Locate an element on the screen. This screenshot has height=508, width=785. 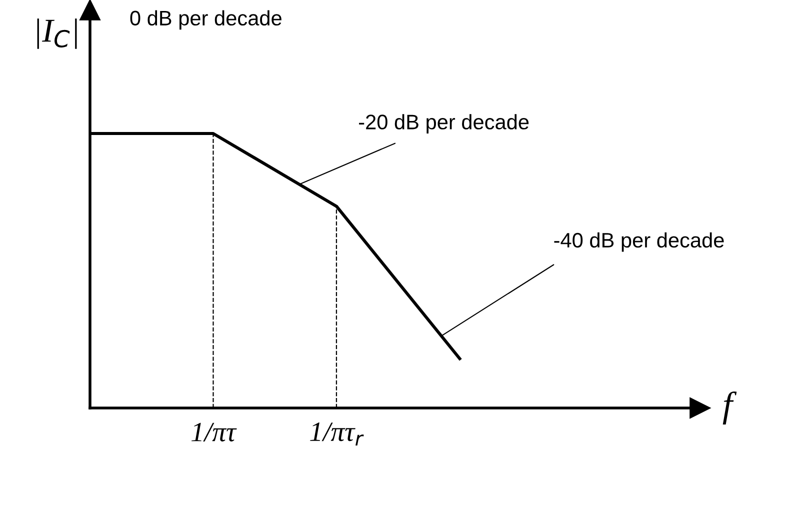
x-tick-label: 1/πτ is located at coordinates (214, 432).